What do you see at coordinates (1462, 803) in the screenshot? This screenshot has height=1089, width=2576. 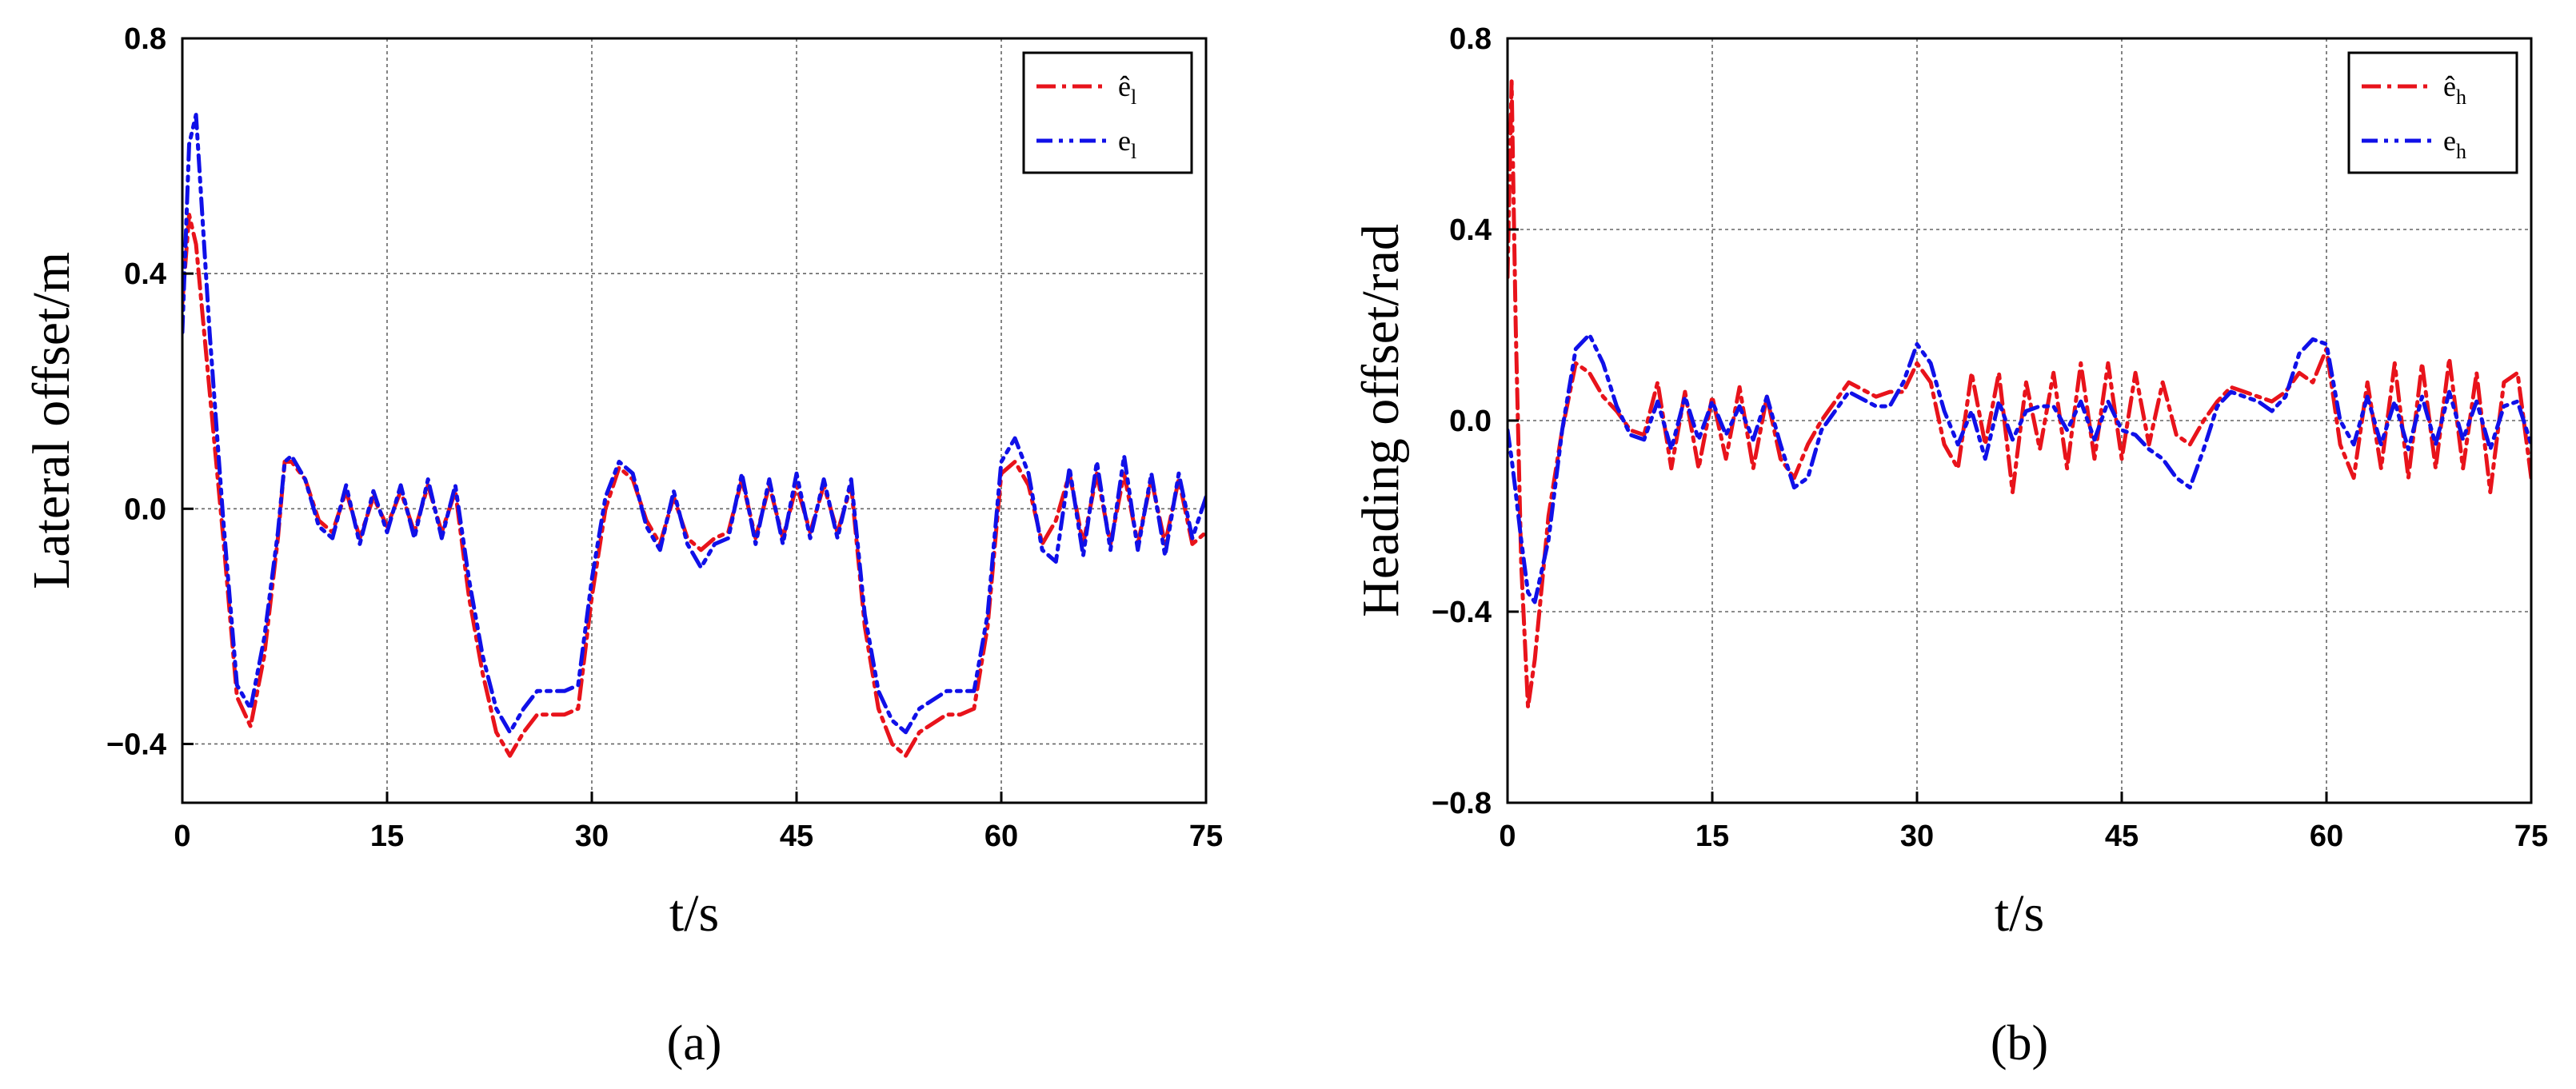 I see `y-tick-label: −0.8` at bounding box center [1462, 803].